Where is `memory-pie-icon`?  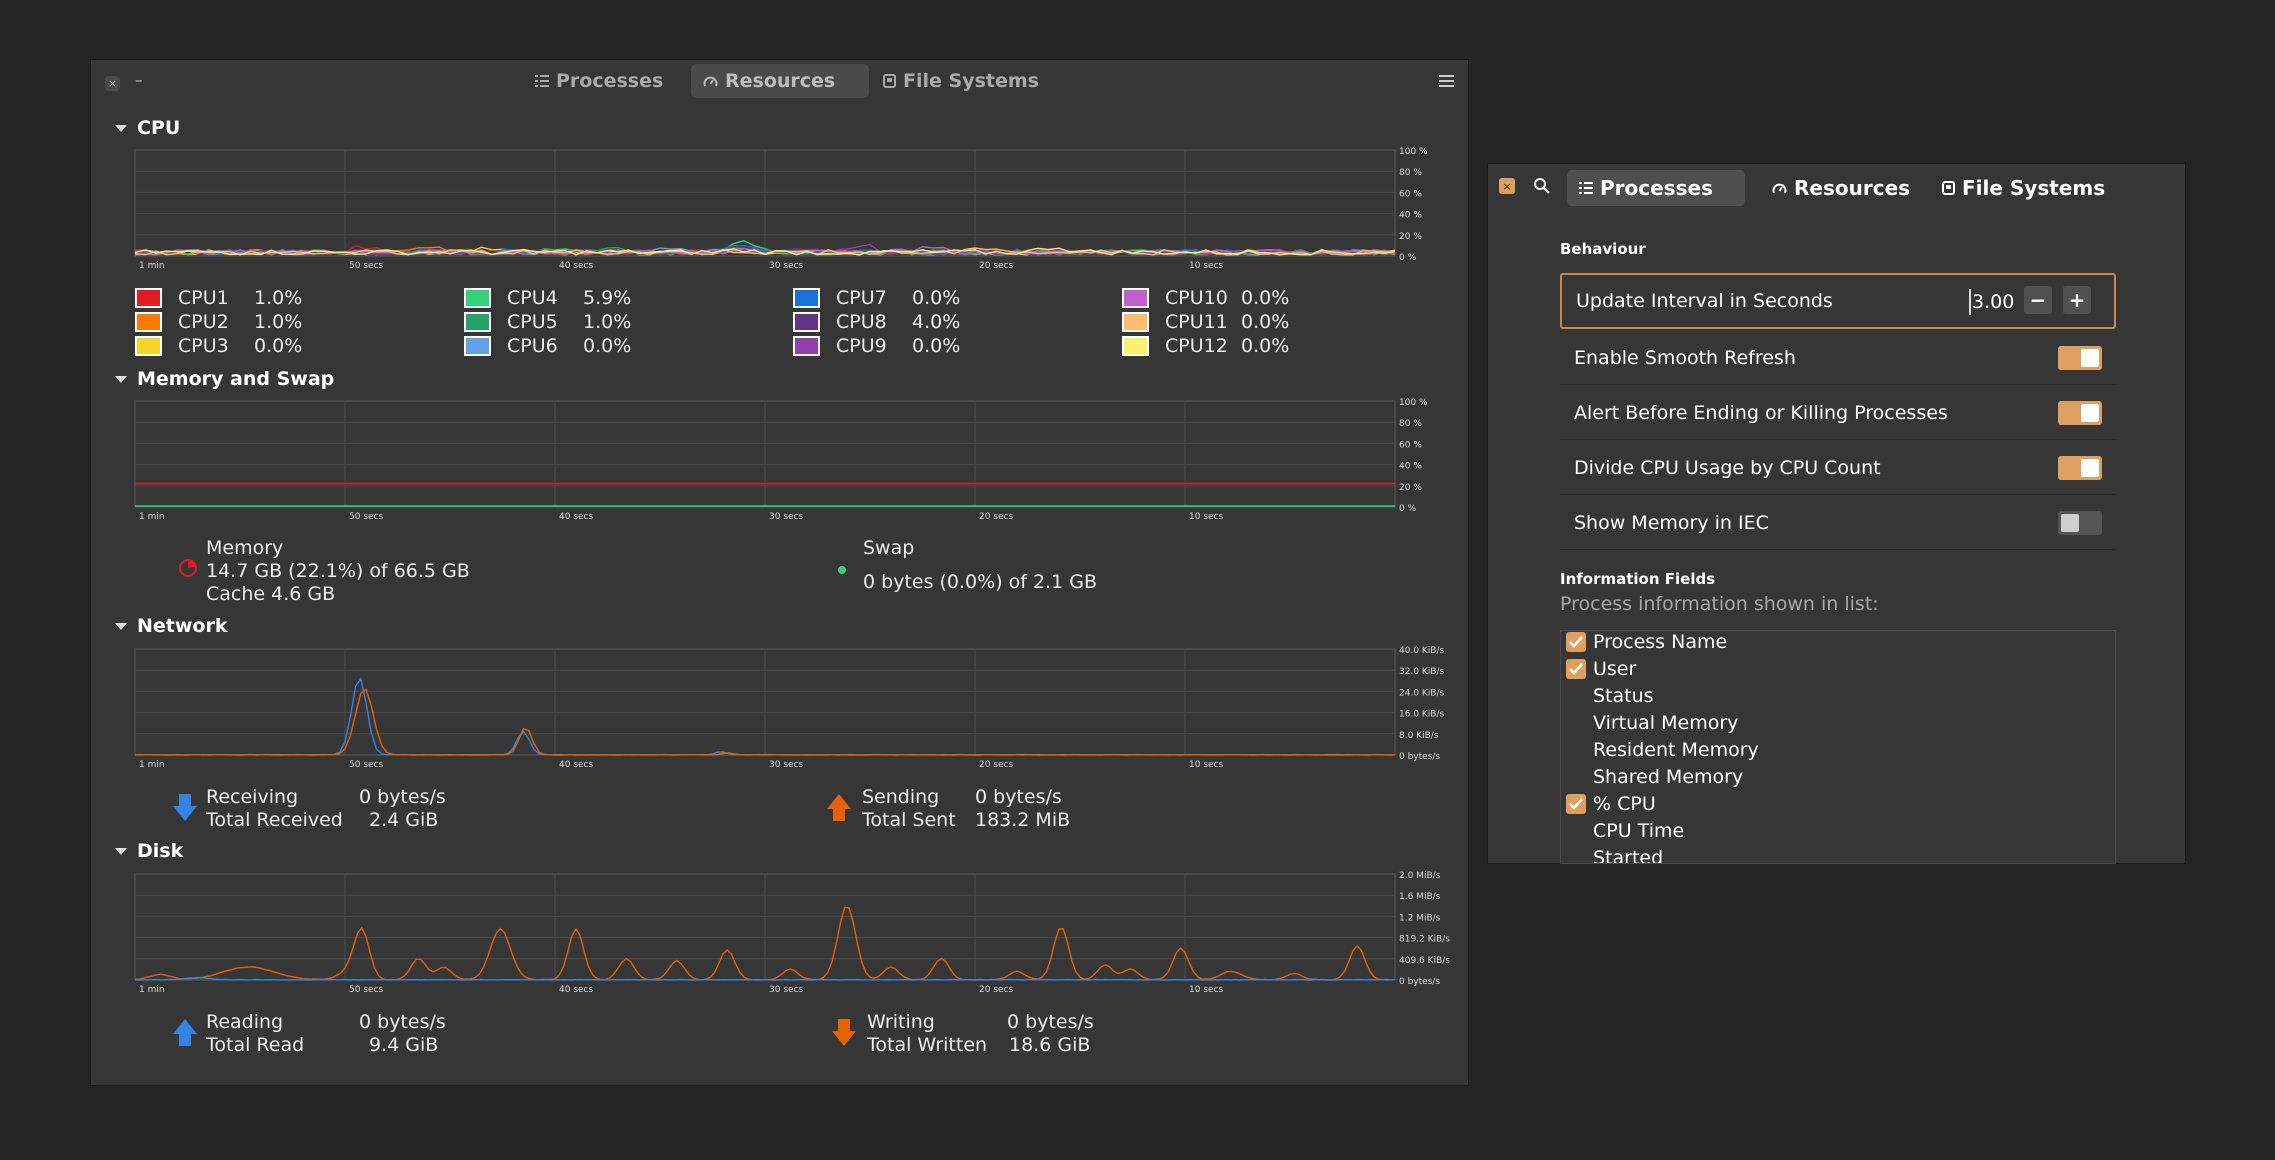 memory-pie-icon is located at coordinates (188, 568).